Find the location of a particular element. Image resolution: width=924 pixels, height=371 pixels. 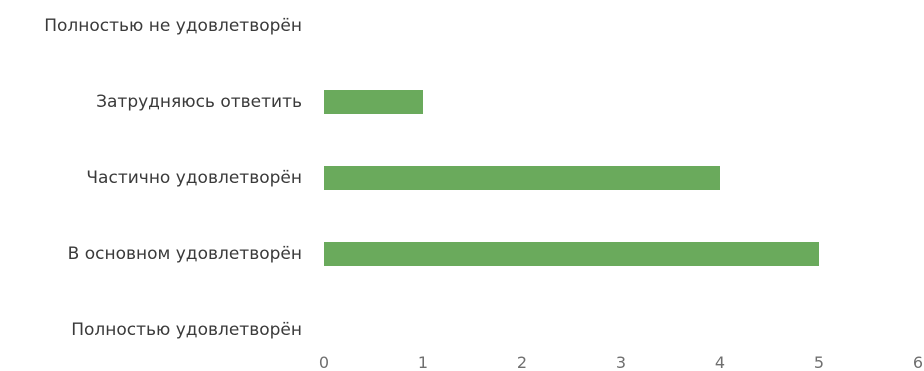

category-label: В основном удовлетворён is located at coordinates (185, 254).